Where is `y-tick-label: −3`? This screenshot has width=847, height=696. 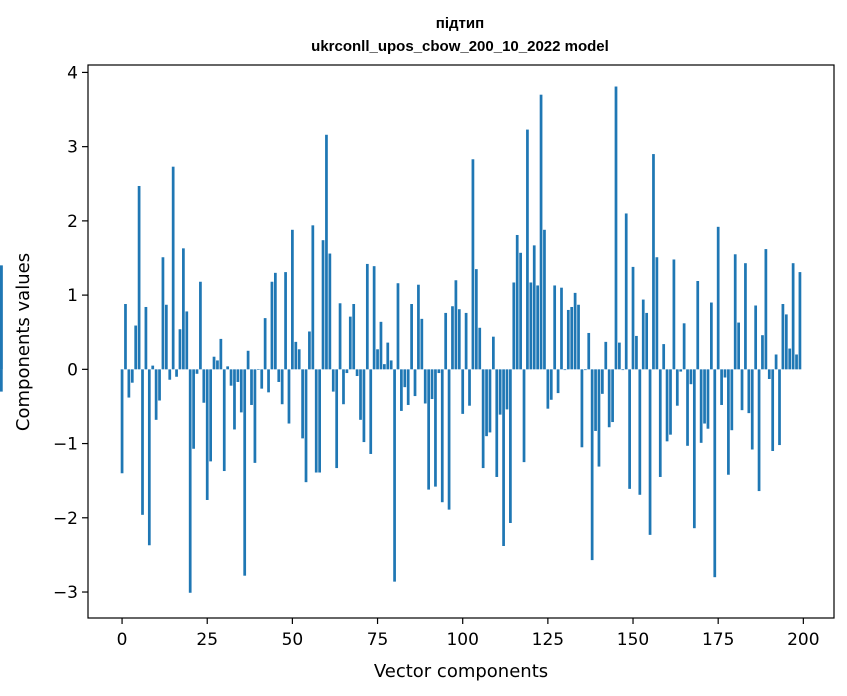
y-tick-label: −3 is located at coordinates (65, 593).